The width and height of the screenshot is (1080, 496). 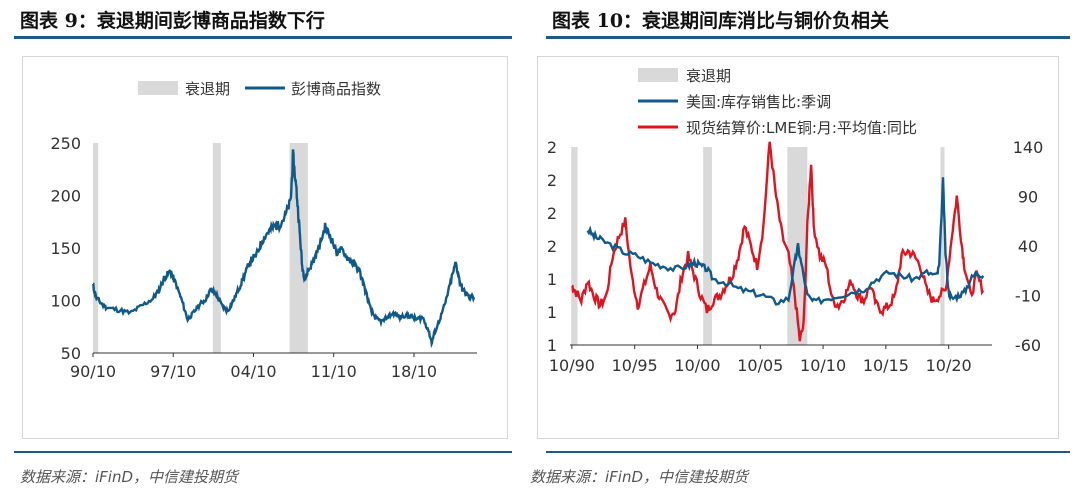 I want to click on y-tick-label: 100, so click(x=65, y=301).